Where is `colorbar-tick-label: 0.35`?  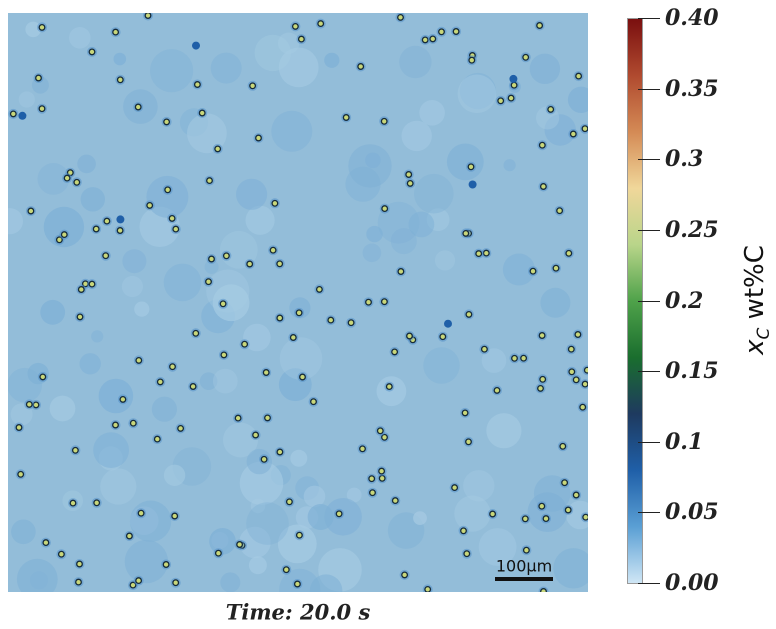 colorbar-tick-label: 0.35 is located at coordinates (692, 88).